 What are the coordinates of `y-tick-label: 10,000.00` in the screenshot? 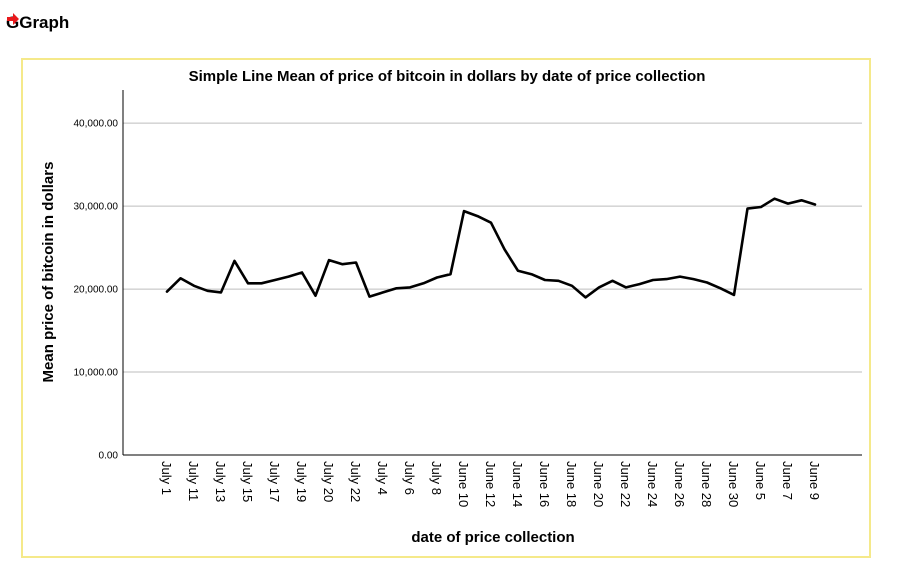 It's located at (96, 373).